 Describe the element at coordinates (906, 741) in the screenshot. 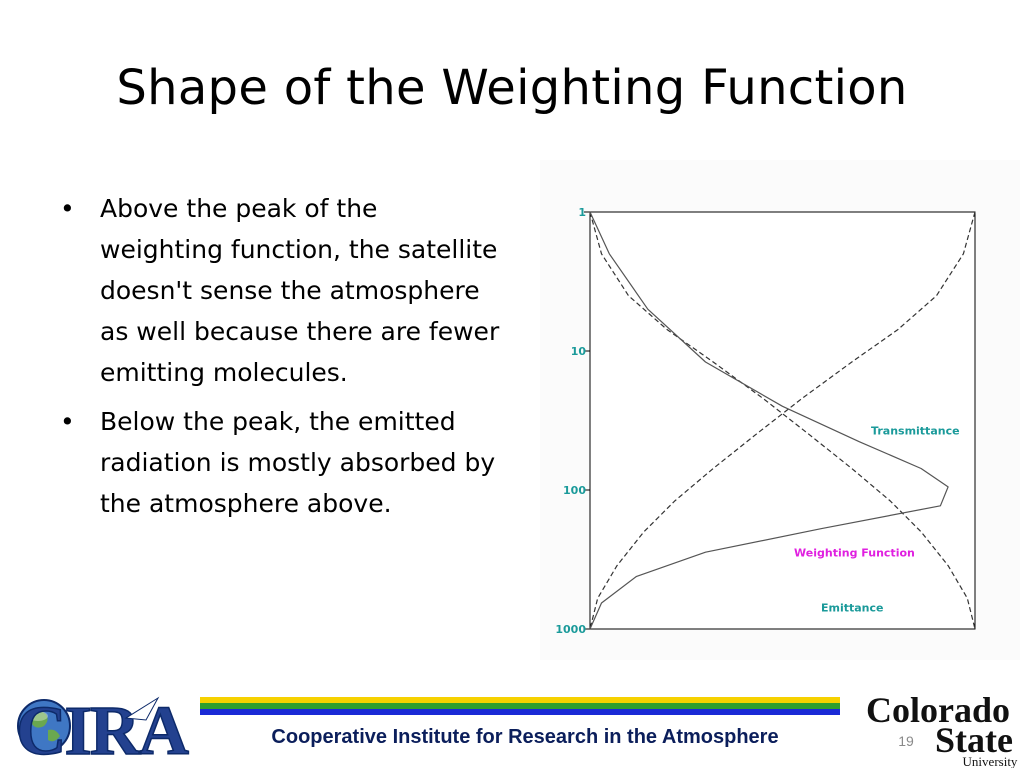

I see `page-number: 19` at that location.